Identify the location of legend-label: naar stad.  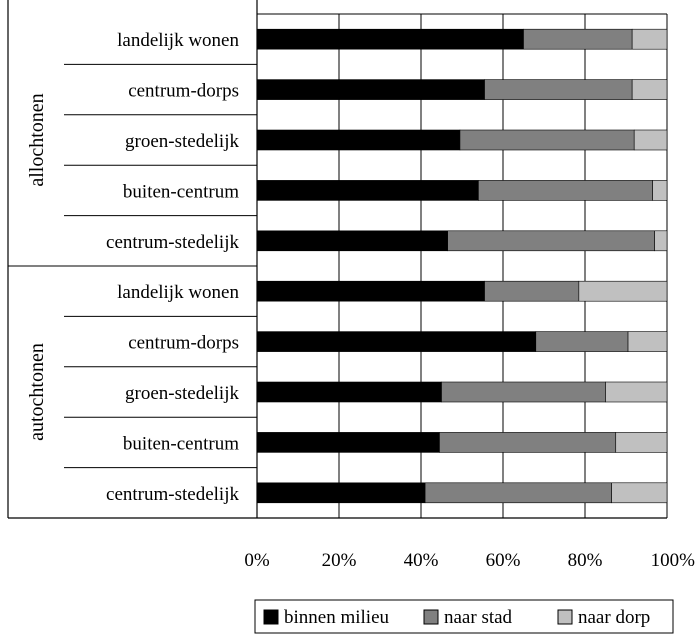
(478, 617).